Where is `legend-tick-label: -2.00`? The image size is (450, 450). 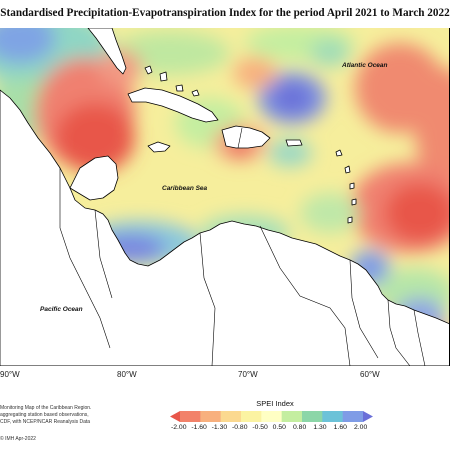 legend-tick-label: -2.00 is located at coordinates (179, 427).